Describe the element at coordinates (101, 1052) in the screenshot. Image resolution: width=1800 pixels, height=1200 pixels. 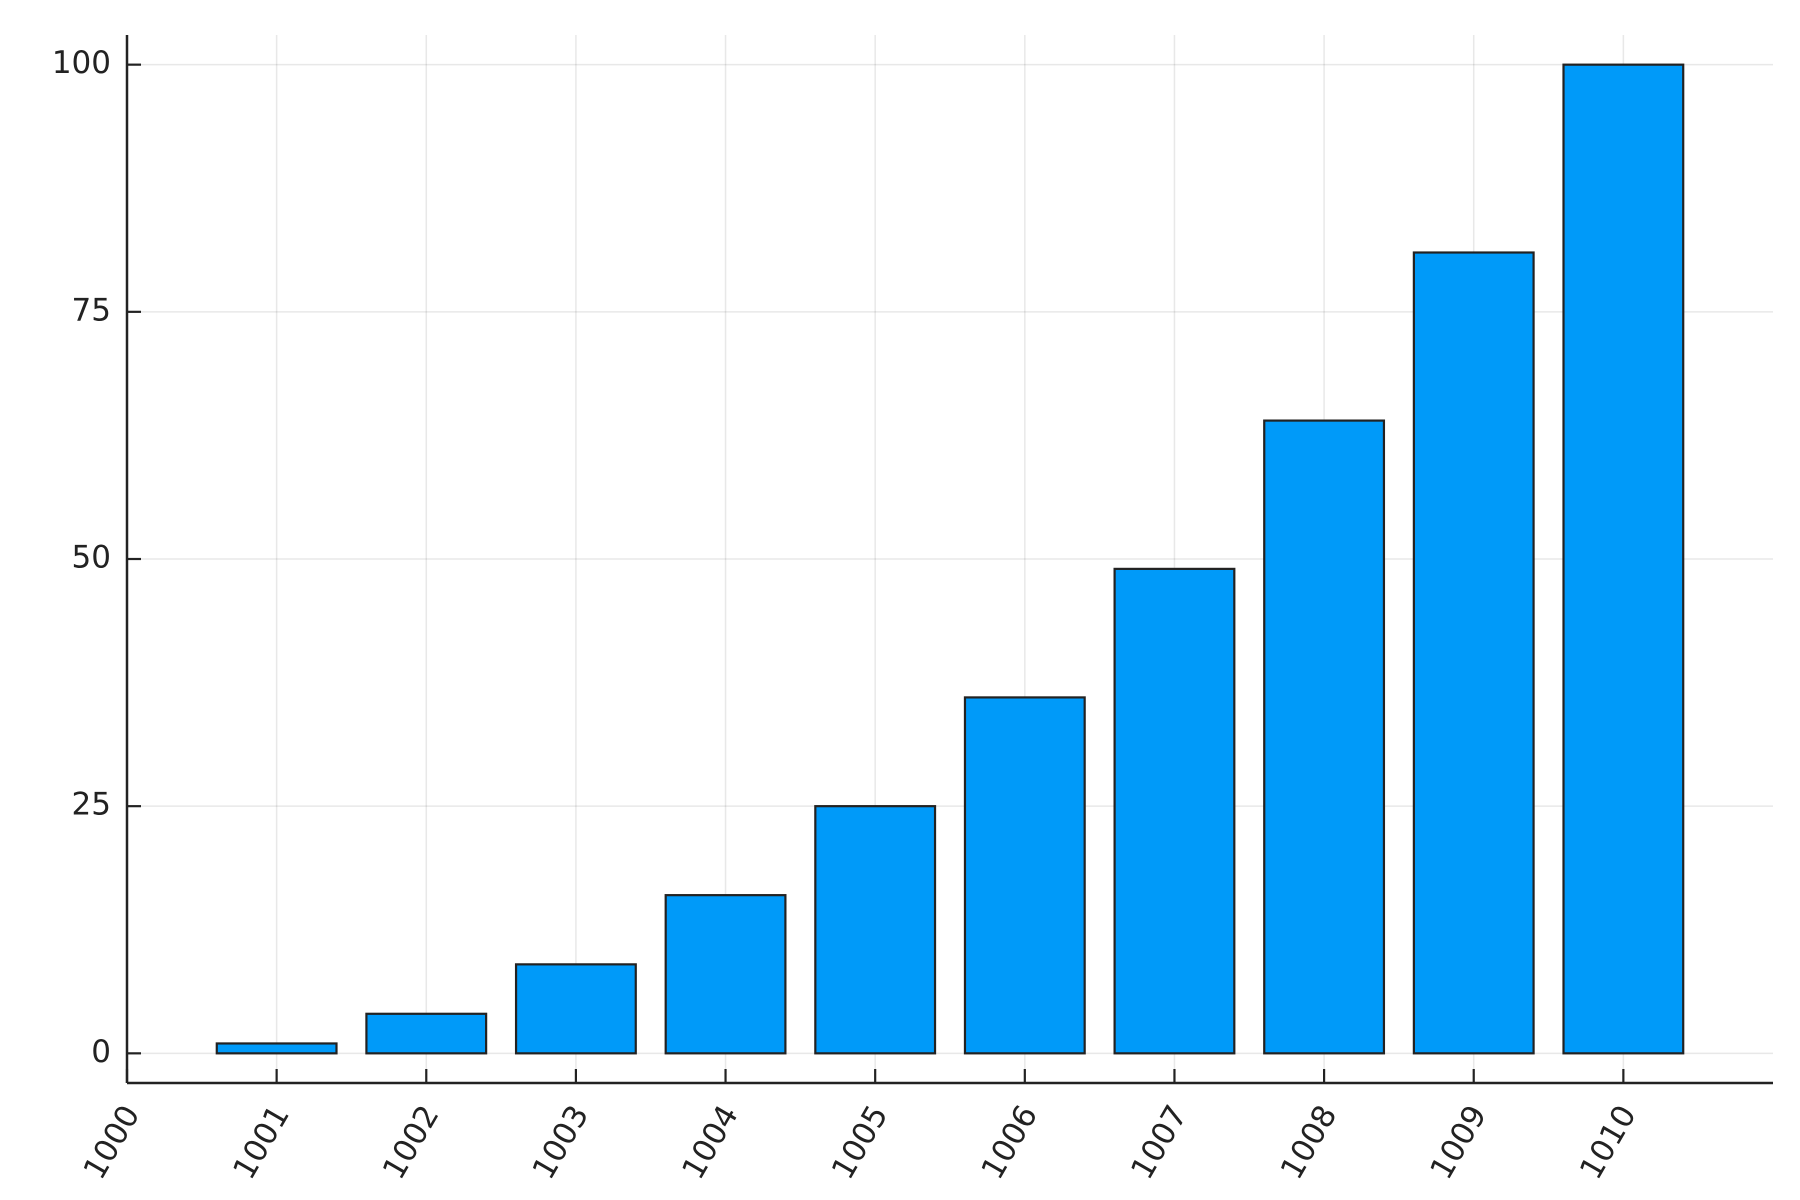
I see `y-tick-label-0: 0` at that location.